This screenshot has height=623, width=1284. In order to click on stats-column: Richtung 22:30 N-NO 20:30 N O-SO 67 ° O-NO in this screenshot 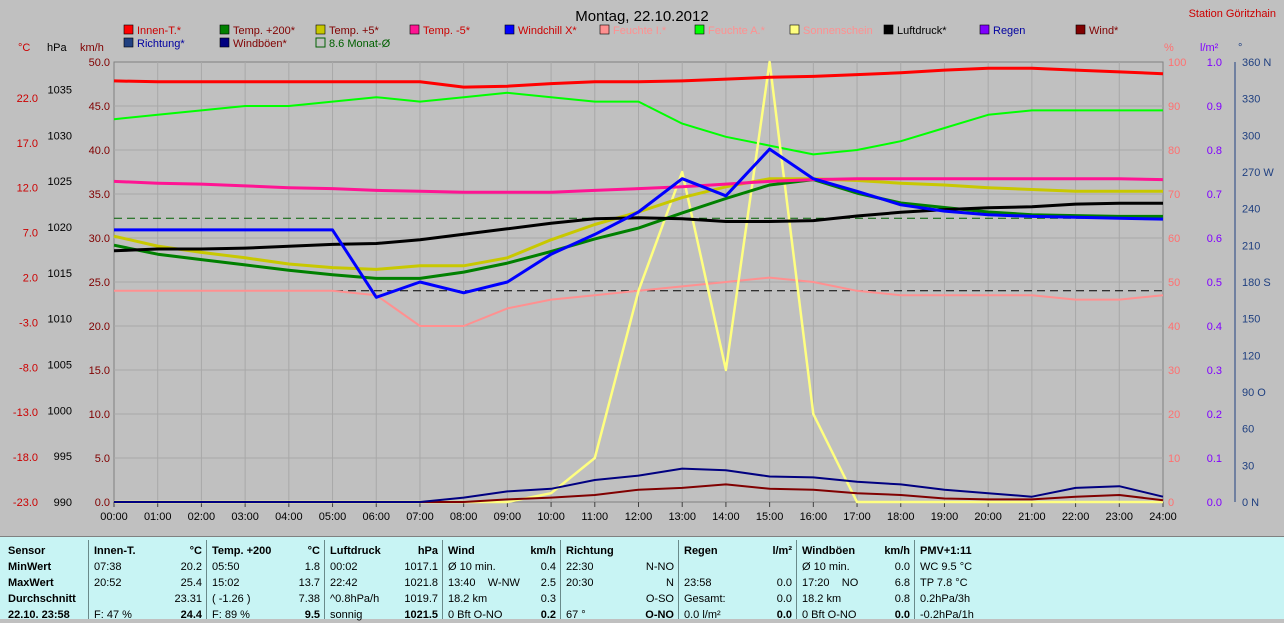, I will do `click(620, 579)`.